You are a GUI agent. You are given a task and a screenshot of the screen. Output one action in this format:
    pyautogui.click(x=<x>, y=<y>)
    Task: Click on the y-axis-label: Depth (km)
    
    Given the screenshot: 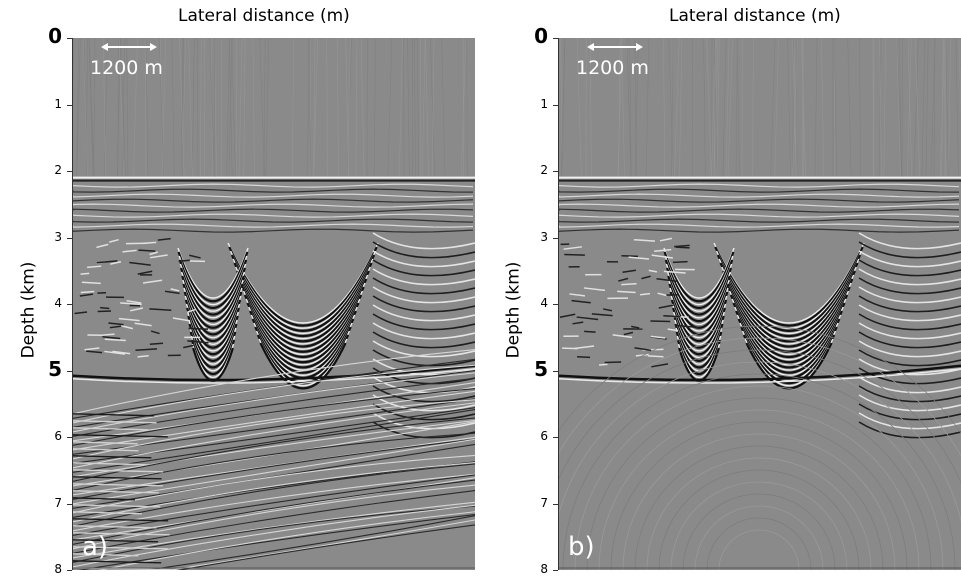 What is the action you would take?
    pyautogui.click(x=513, y=310)
    